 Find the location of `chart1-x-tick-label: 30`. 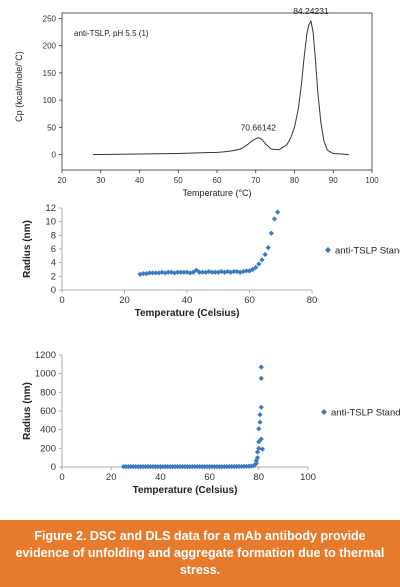

chart1-x-tick-label: 30 is located at coordinates (100, 180).